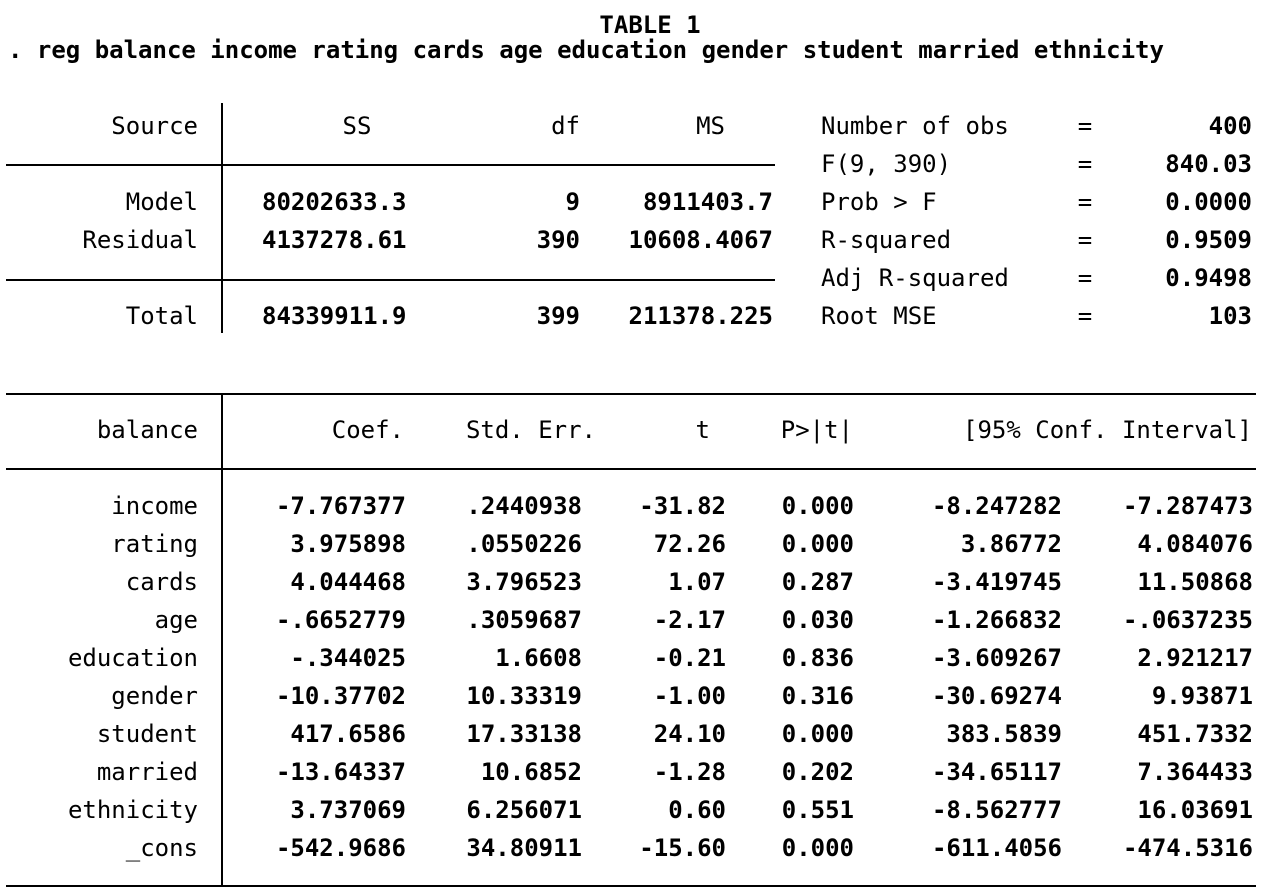 The image size is (1286, 893). What do you see at coordinates (348, 810) in the screenshot?
I see `coef-value: 3.737069` at bounding box center [348, 810].